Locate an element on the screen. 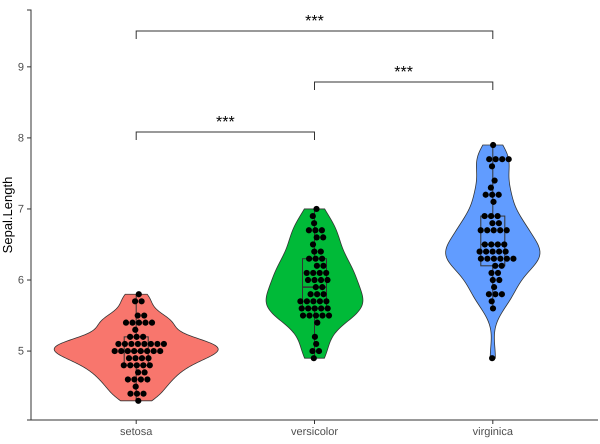  x-tick-label: virginica is located at coordinates (493, 432).